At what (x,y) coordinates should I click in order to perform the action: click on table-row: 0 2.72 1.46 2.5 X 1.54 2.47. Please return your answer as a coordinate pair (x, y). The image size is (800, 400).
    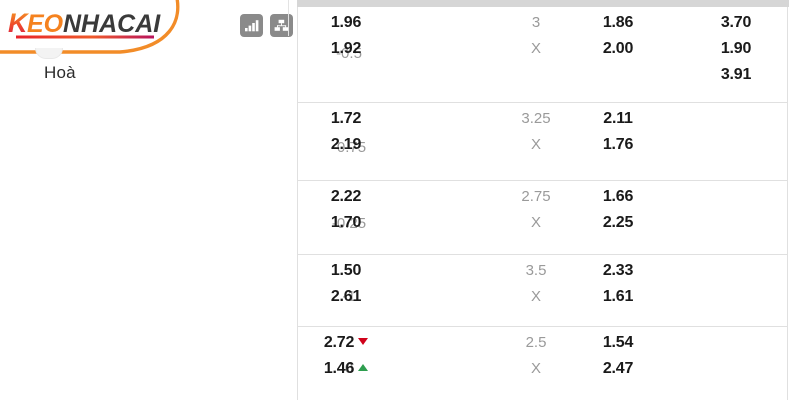
    Looking at the image, I should click on (542, 363).